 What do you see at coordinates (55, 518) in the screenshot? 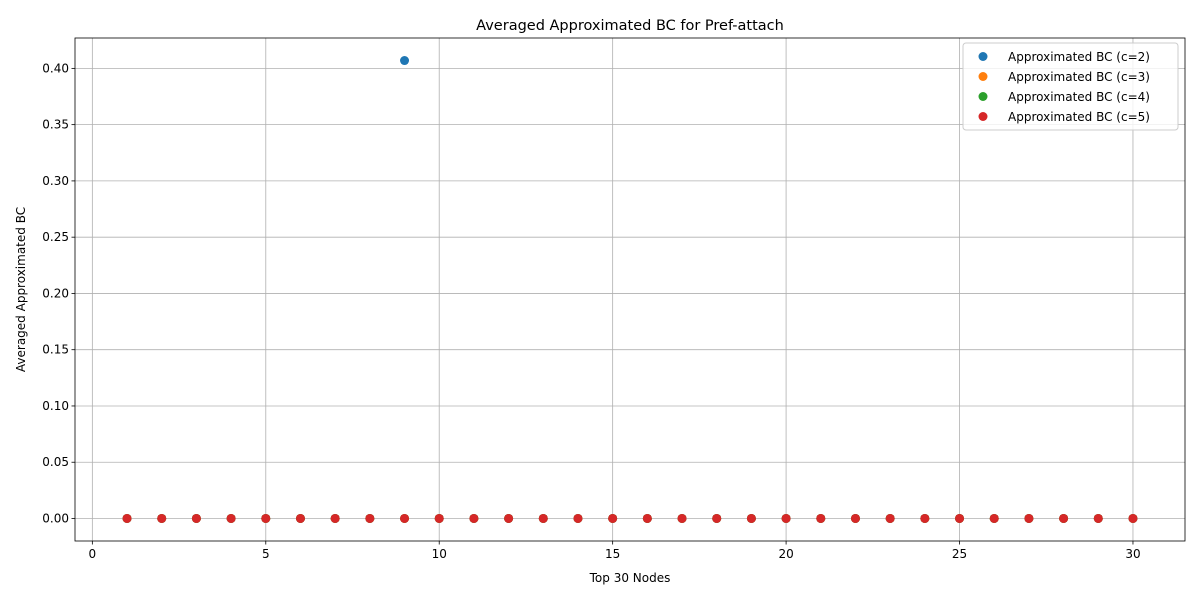
I see `y-tick-label: 0.00` at bounding box center [55, 518].